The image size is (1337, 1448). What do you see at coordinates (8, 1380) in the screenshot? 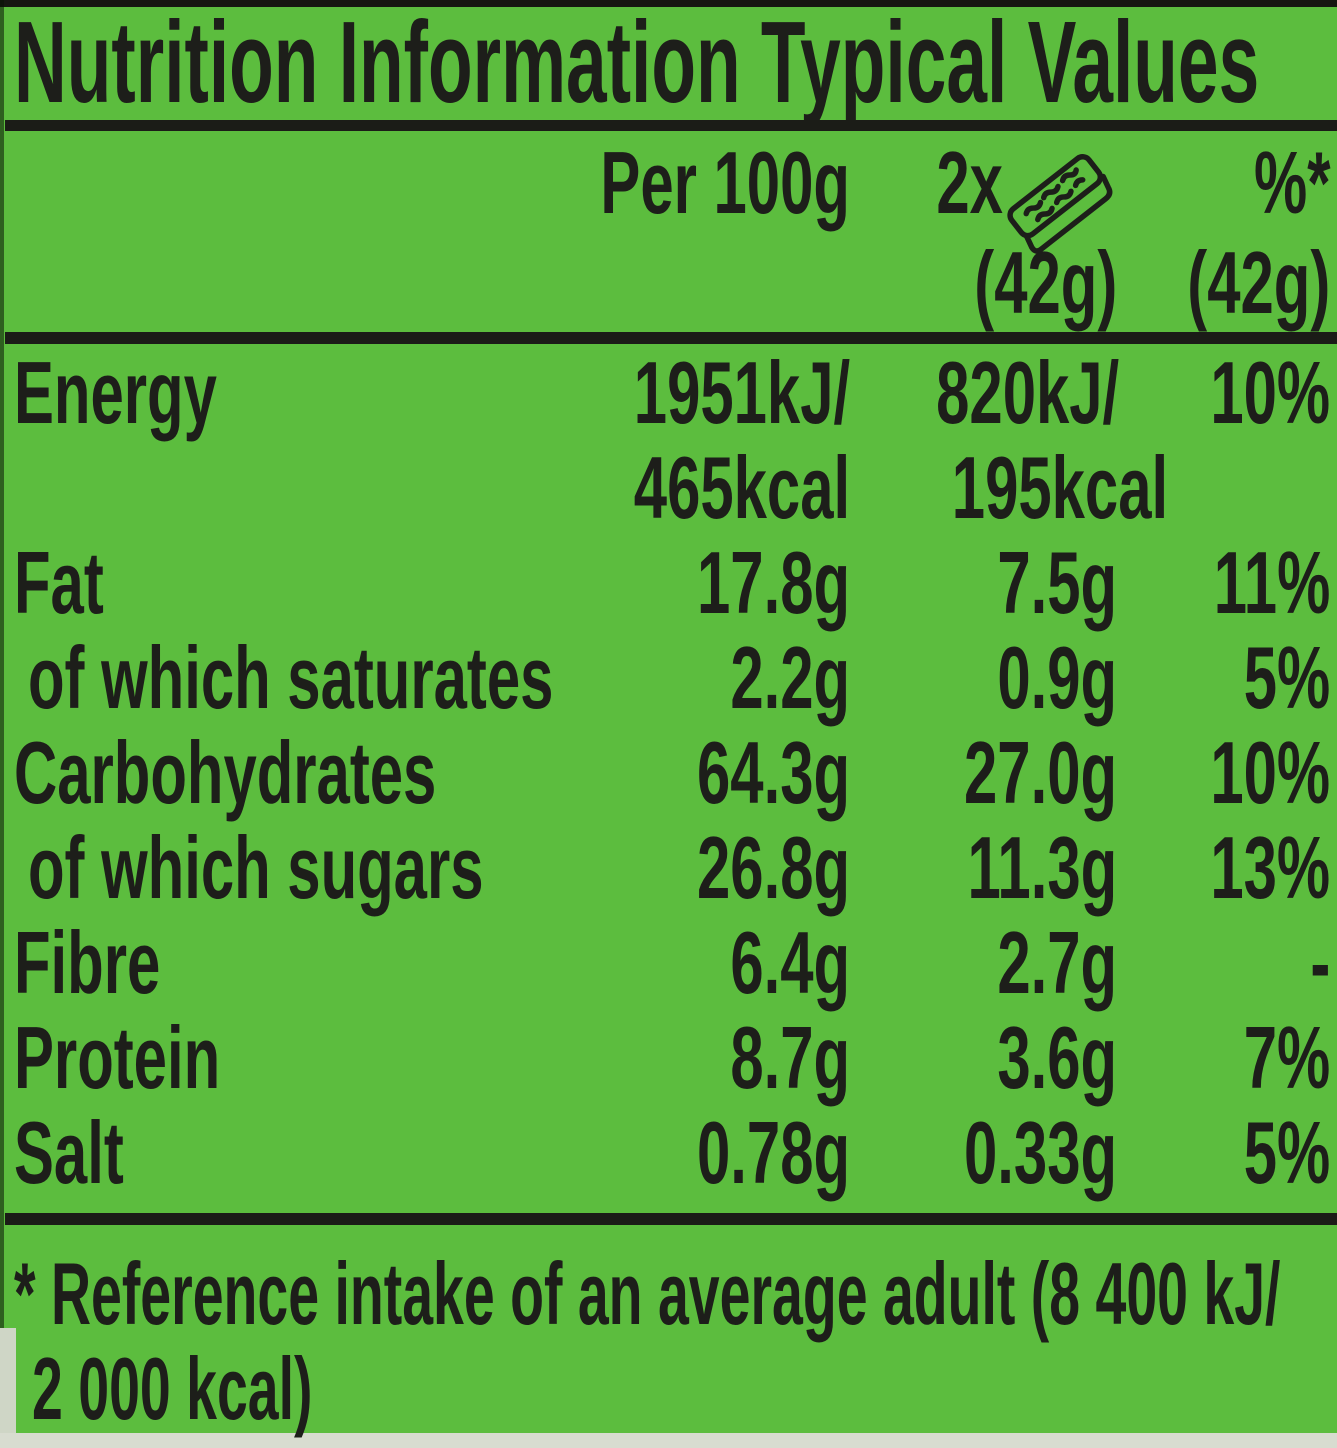
I see `bottom-left-corner` at bounding box center [8, 1380].